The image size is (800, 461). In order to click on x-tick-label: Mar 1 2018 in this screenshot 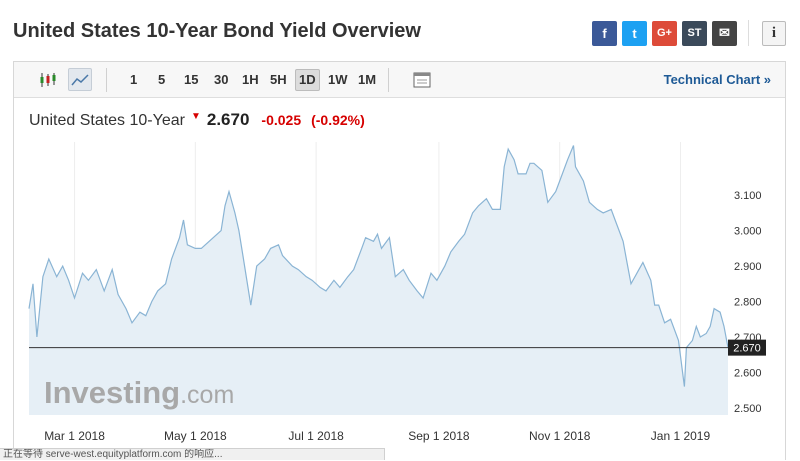, I will do `click(74, 436)`.